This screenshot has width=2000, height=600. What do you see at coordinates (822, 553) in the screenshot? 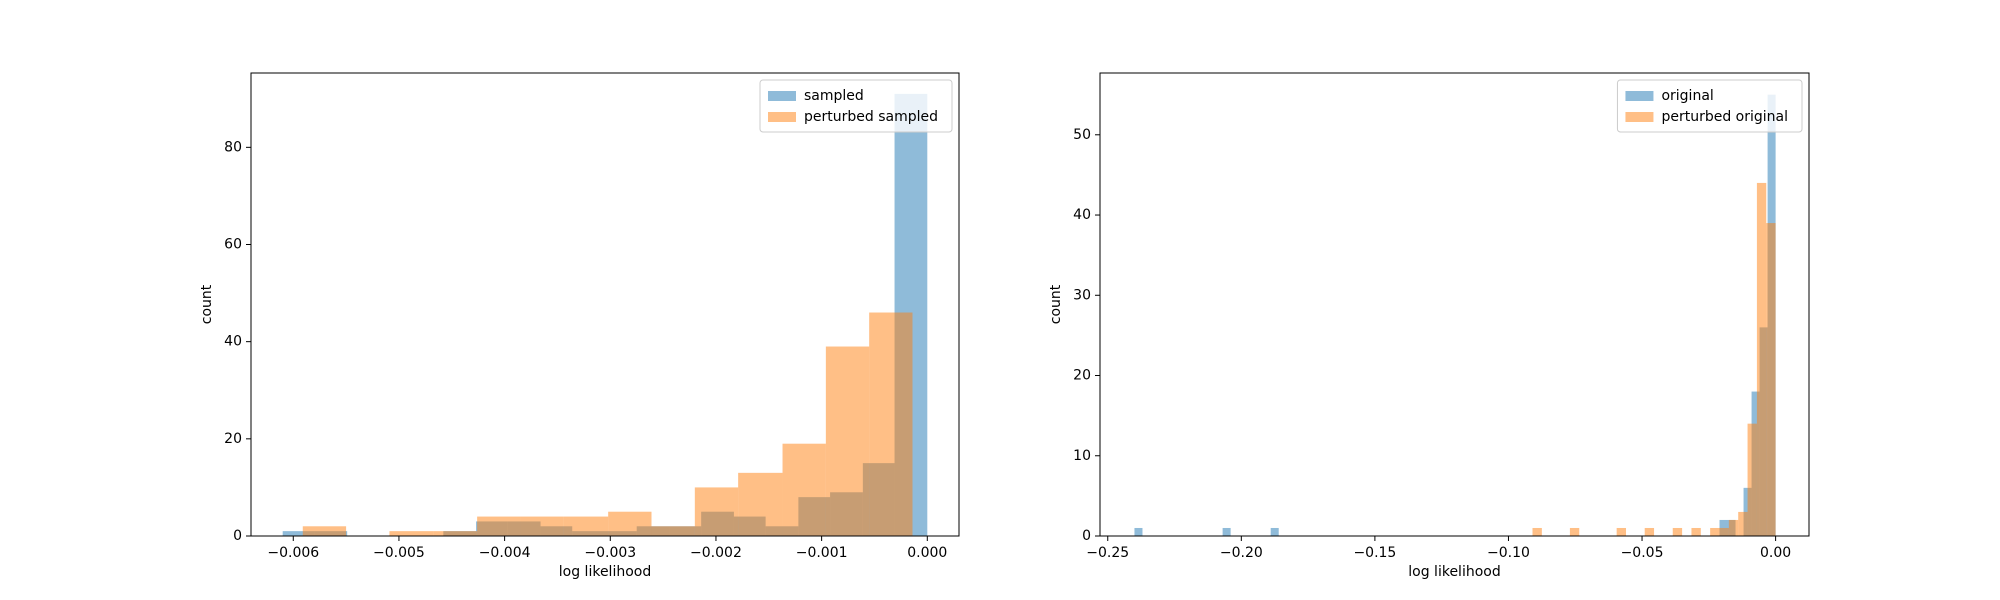
I see `x-tick-label: −0.001` at bounding box center [822, 553].